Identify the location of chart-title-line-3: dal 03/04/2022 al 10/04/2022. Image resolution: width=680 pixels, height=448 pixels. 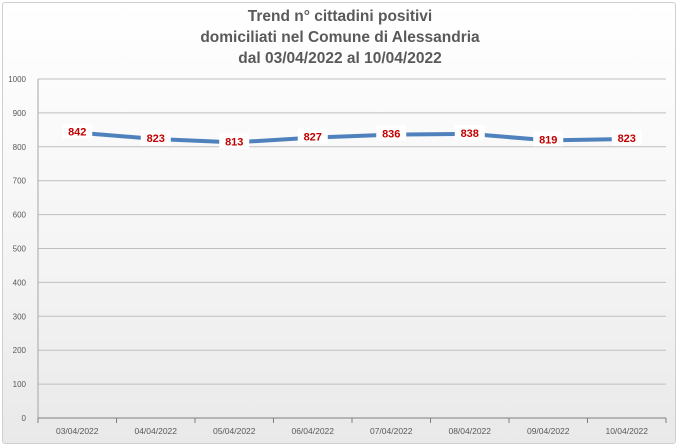
(340, 58).